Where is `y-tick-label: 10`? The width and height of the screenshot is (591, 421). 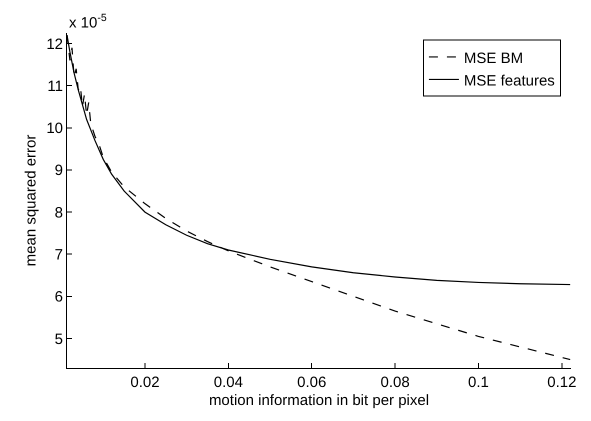
y-tick-label: 10 is located at coordinates (54, 129).